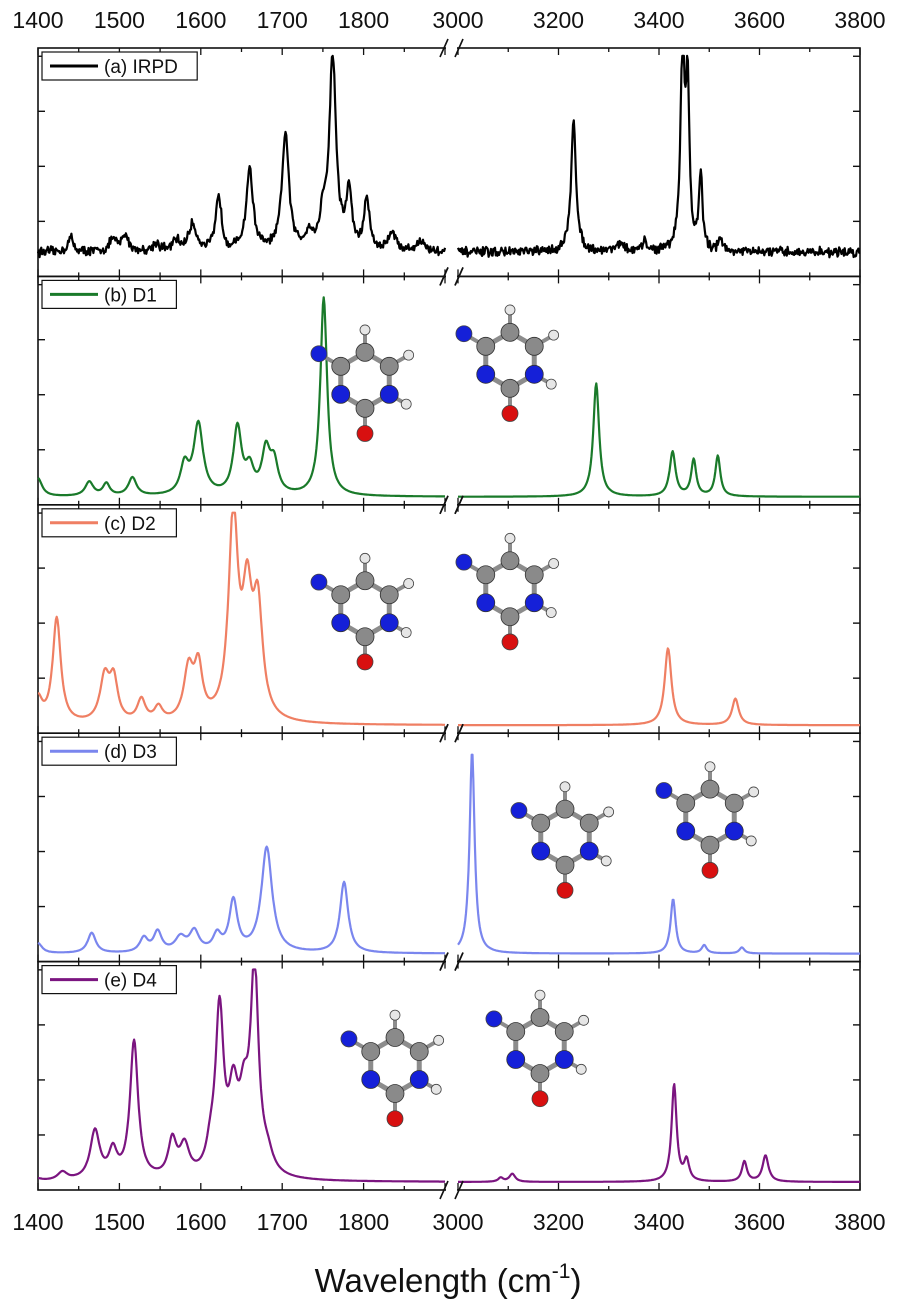 This screenshot has width=900, height=1310. Describe the element at coordinates (241, 900) in the screenshot. I see `series-line-4-seg1` at that location.